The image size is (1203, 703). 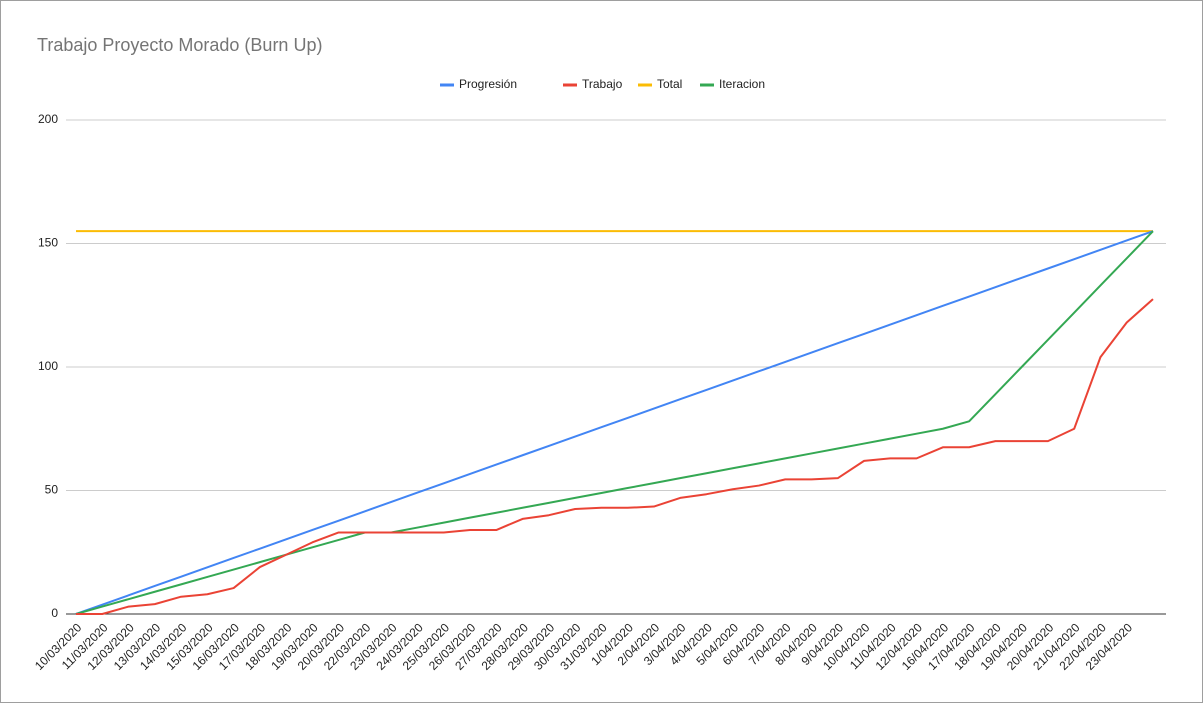 I want to click on y-tick-label: 50, so click(x=52, y=490).